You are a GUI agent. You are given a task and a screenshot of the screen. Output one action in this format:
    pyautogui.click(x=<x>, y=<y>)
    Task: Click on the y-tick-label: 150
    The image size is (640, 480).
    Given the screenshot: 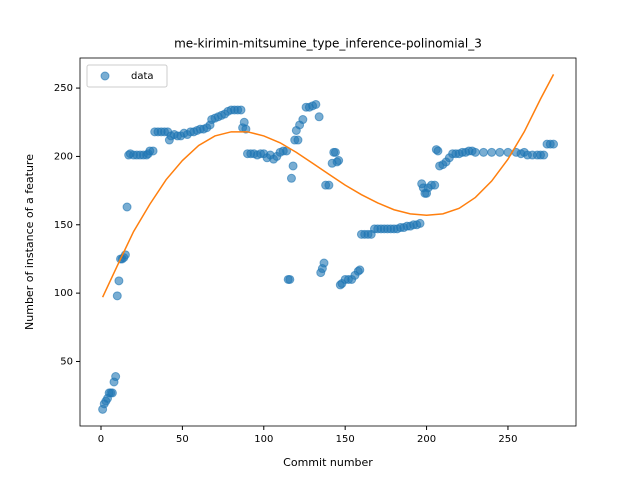 What is the action you would take?
    pyautogui.click(x=63, y=225)
    